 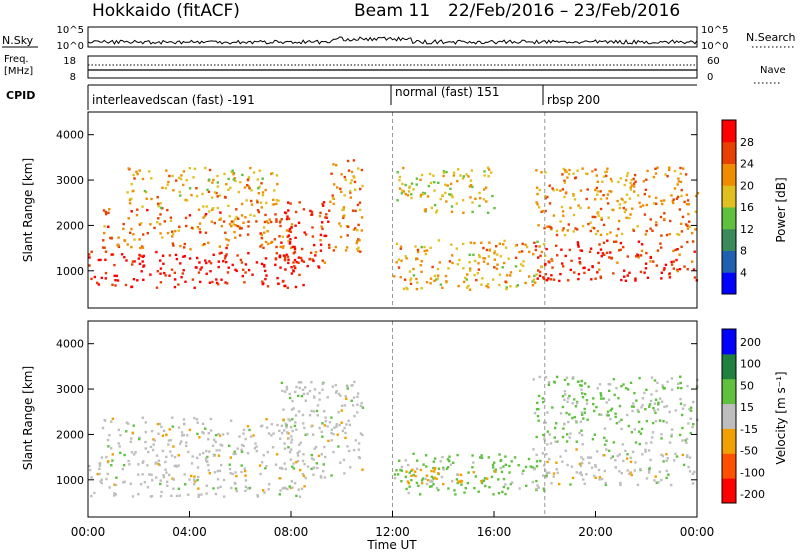 I want to click on station-title: Hokkaido (fitACF), so click(x=166, y=11).